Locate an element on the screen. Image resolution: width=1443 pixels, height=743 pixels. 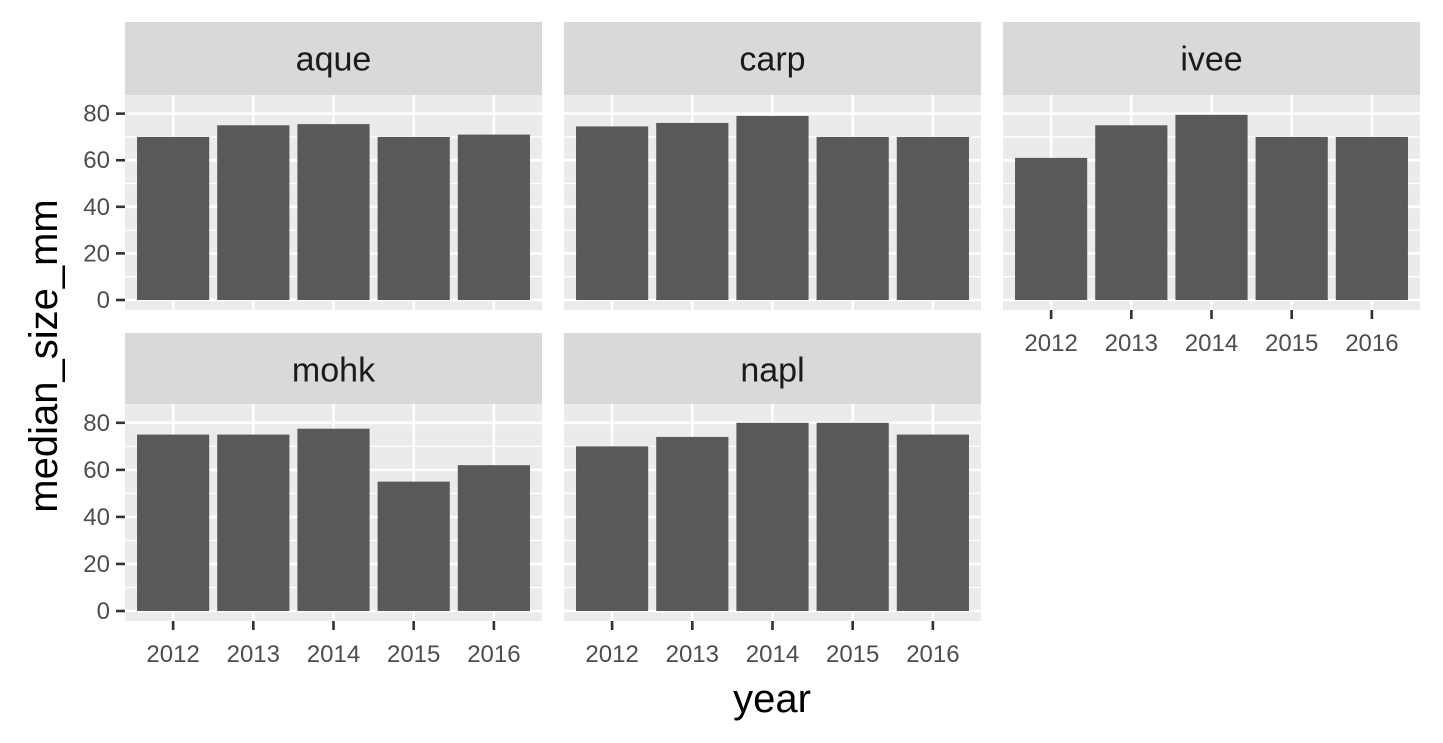
bar-napl-2015 is located at coordinates (852, 516).